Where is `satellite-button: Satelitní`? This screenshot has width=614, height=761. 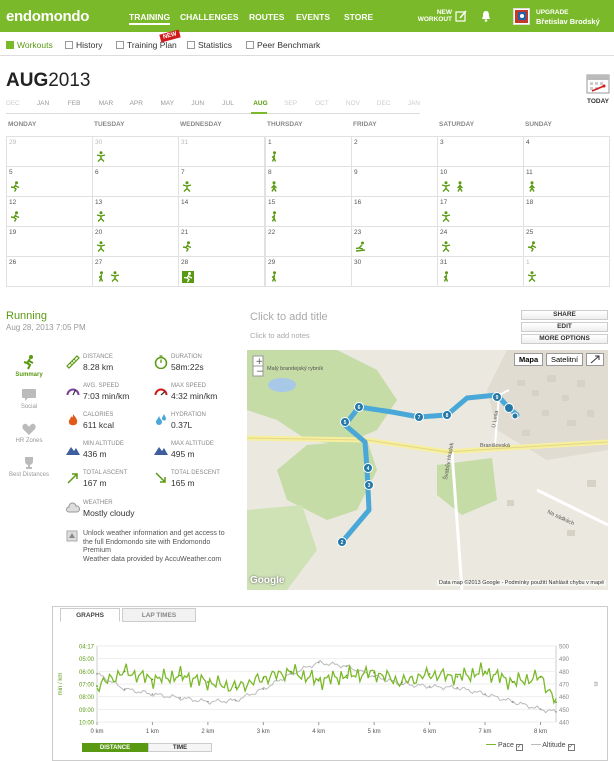 satellite-button: Satelitní is located at coordinates (565, 359).